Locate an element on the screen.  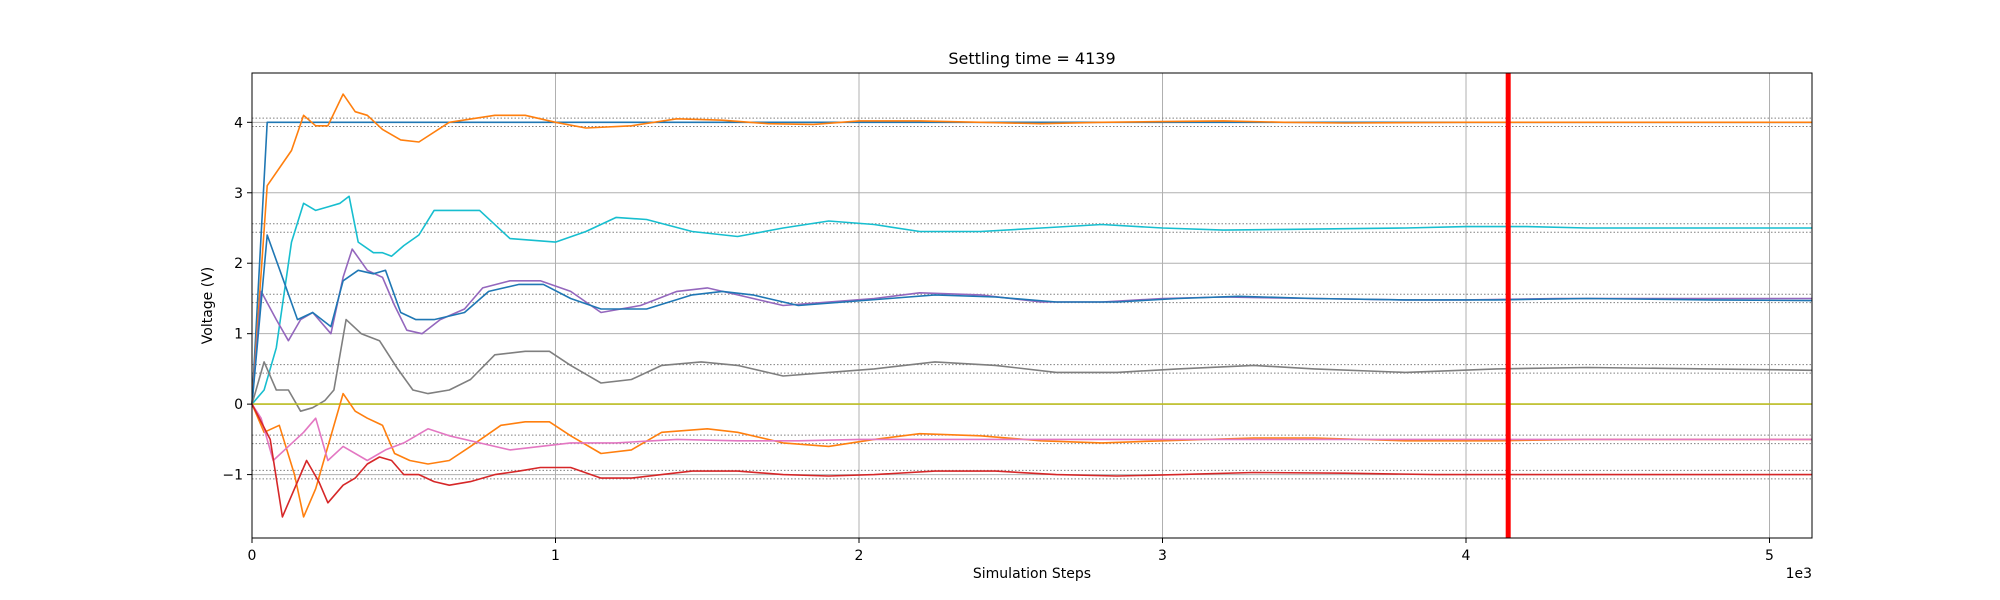
x-tick-label: 2 is located at coordinates (859, 556).